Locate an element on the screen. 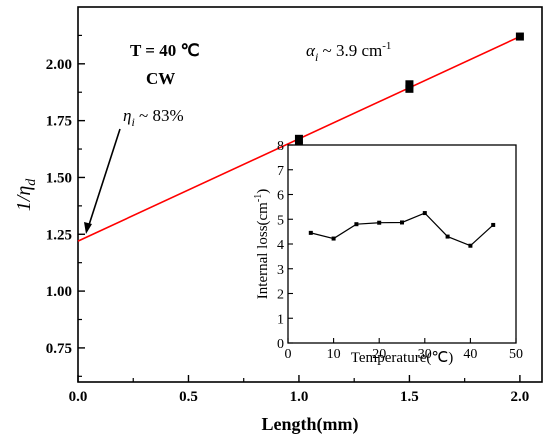  inset-x-tick-label: 40 is located at coordinates (470, 354).